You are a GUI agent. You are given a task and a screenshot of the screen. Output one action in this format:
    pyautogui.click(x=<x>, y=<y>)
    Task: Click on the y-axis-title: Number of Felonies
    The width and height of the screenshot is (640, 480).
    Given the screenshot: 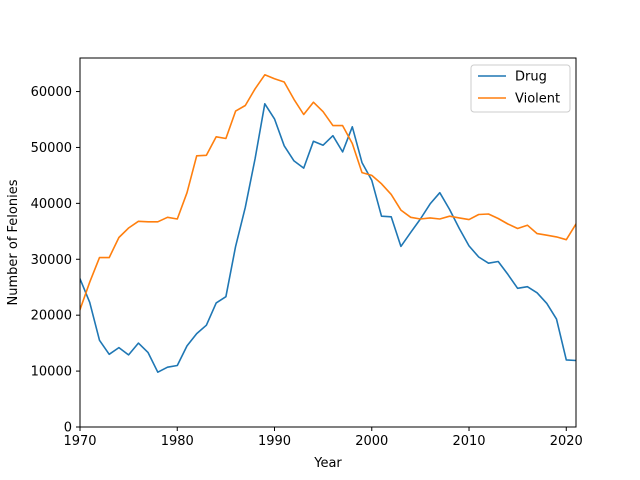 What is the action you would take?
    pyautogui.click(x=13, y=242)
    